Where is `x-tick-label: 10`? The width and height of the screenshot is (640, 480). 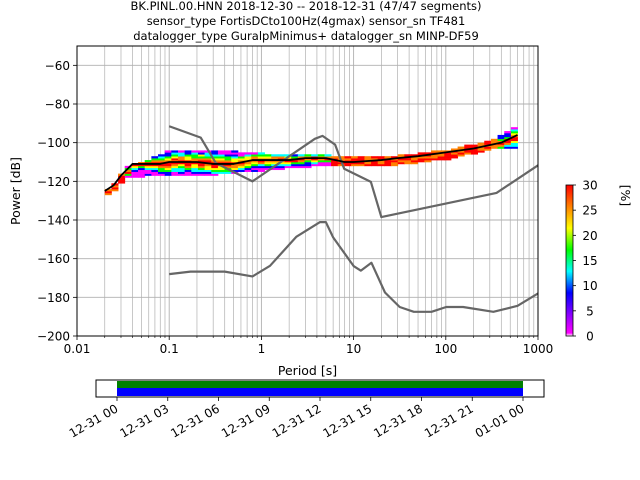
x-tick-label: 10 is located at coordinates (353, 349).